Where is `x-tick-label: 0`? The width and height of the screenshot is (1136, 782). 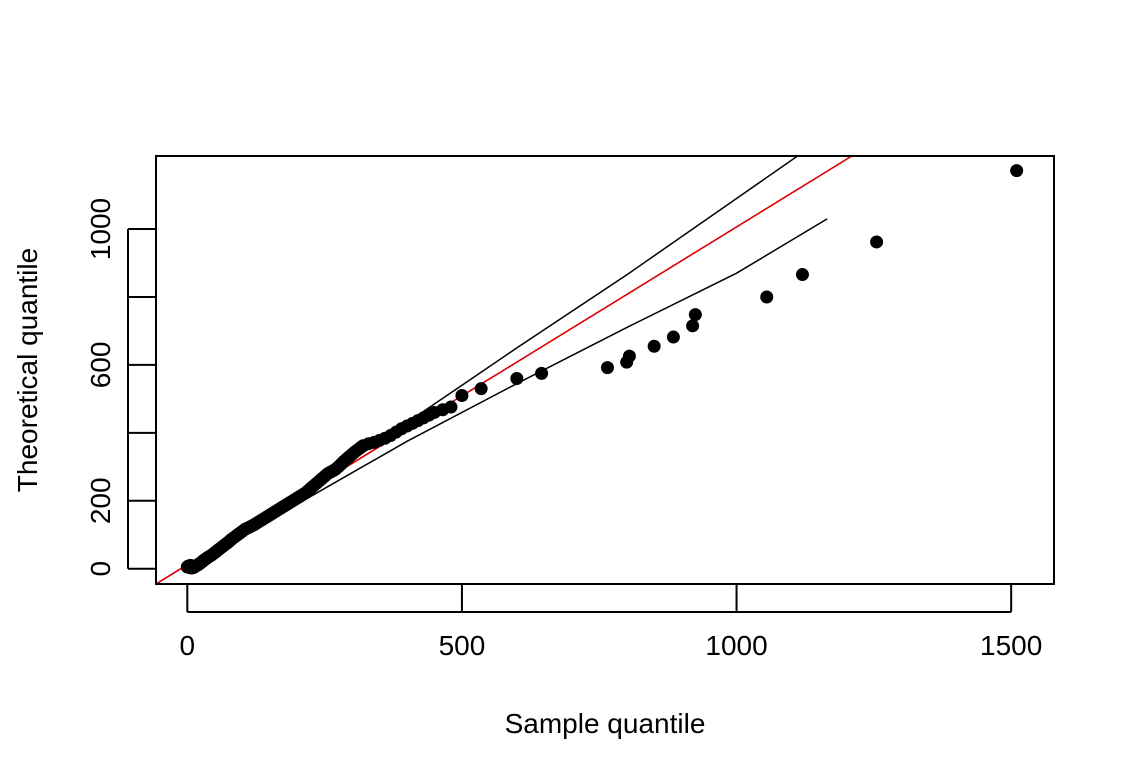 x-tick-label: 0 is located at coordinates (188, 645).